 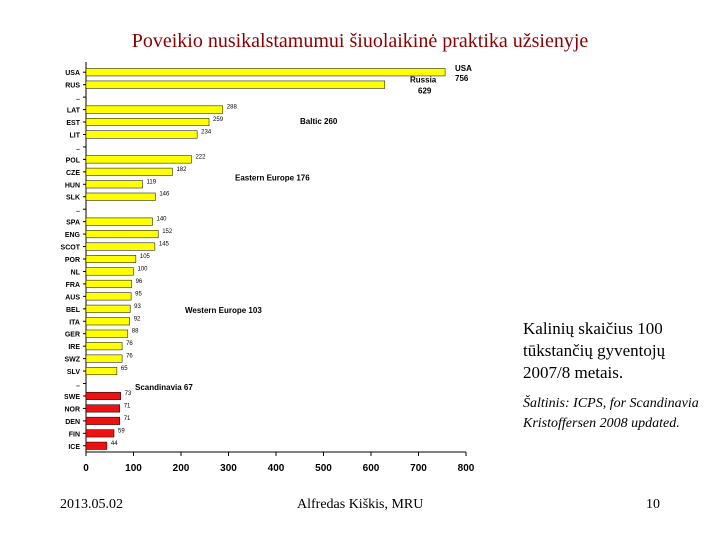 I want to click on category-label: ITA, so click(x=74, y=322).